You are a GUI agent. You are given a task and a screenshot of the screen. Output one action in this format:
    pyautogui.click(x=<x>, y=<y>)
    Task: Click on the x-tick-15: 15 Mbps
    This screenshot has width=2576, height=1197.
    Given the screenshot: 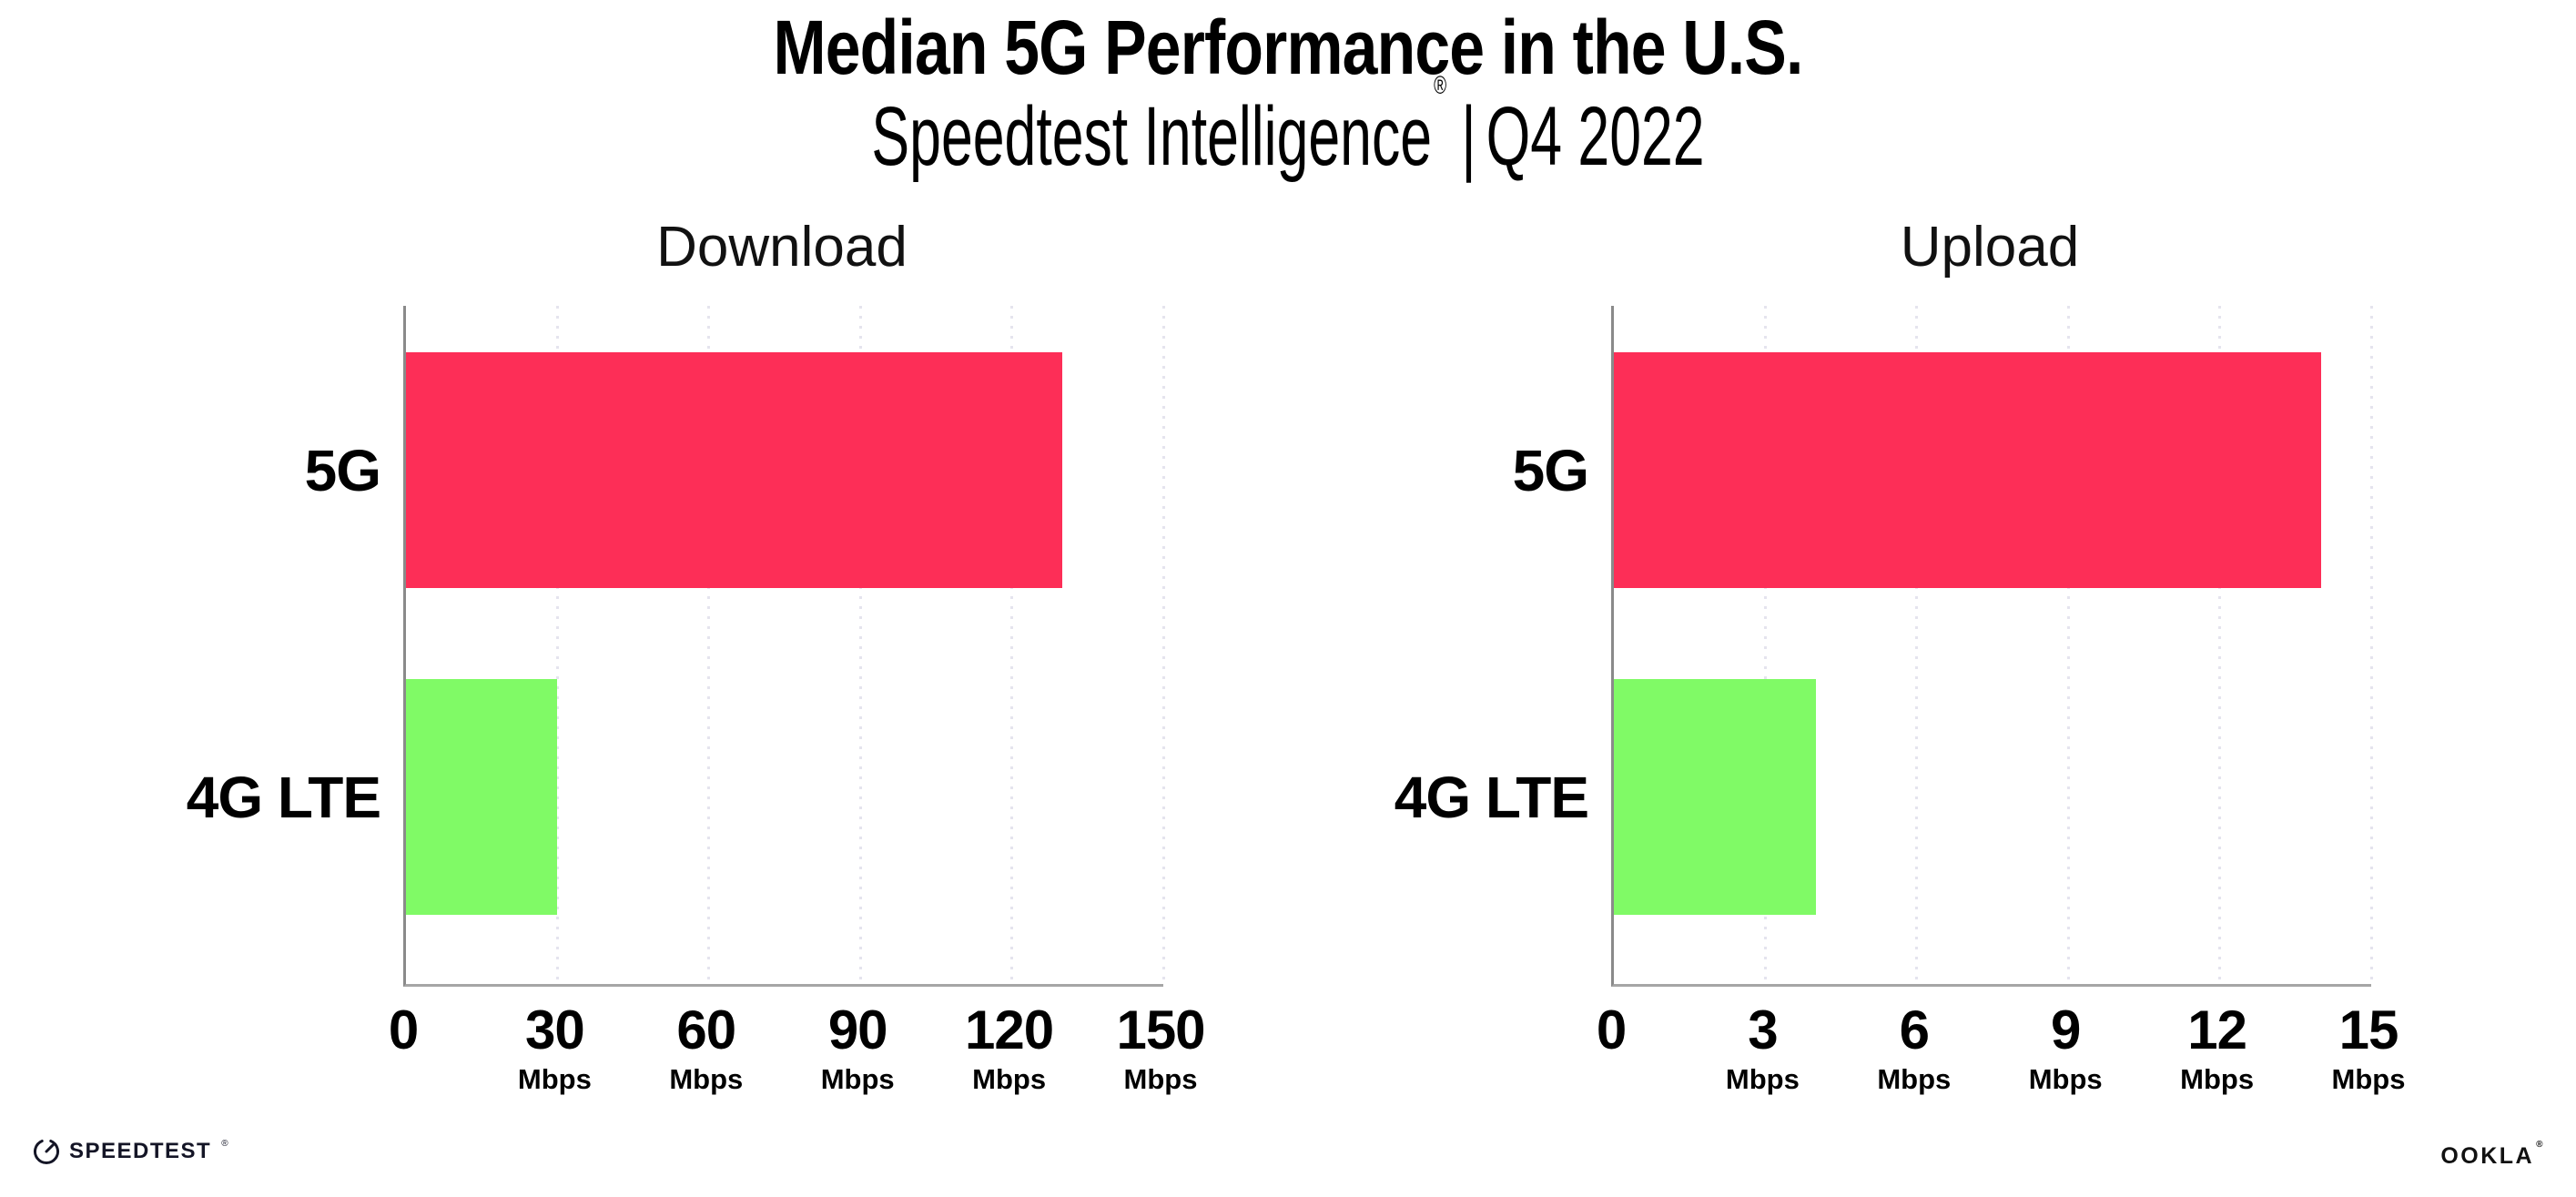 What is the action you would take?
    pyautogui.click(x=2369, y=1049)
    